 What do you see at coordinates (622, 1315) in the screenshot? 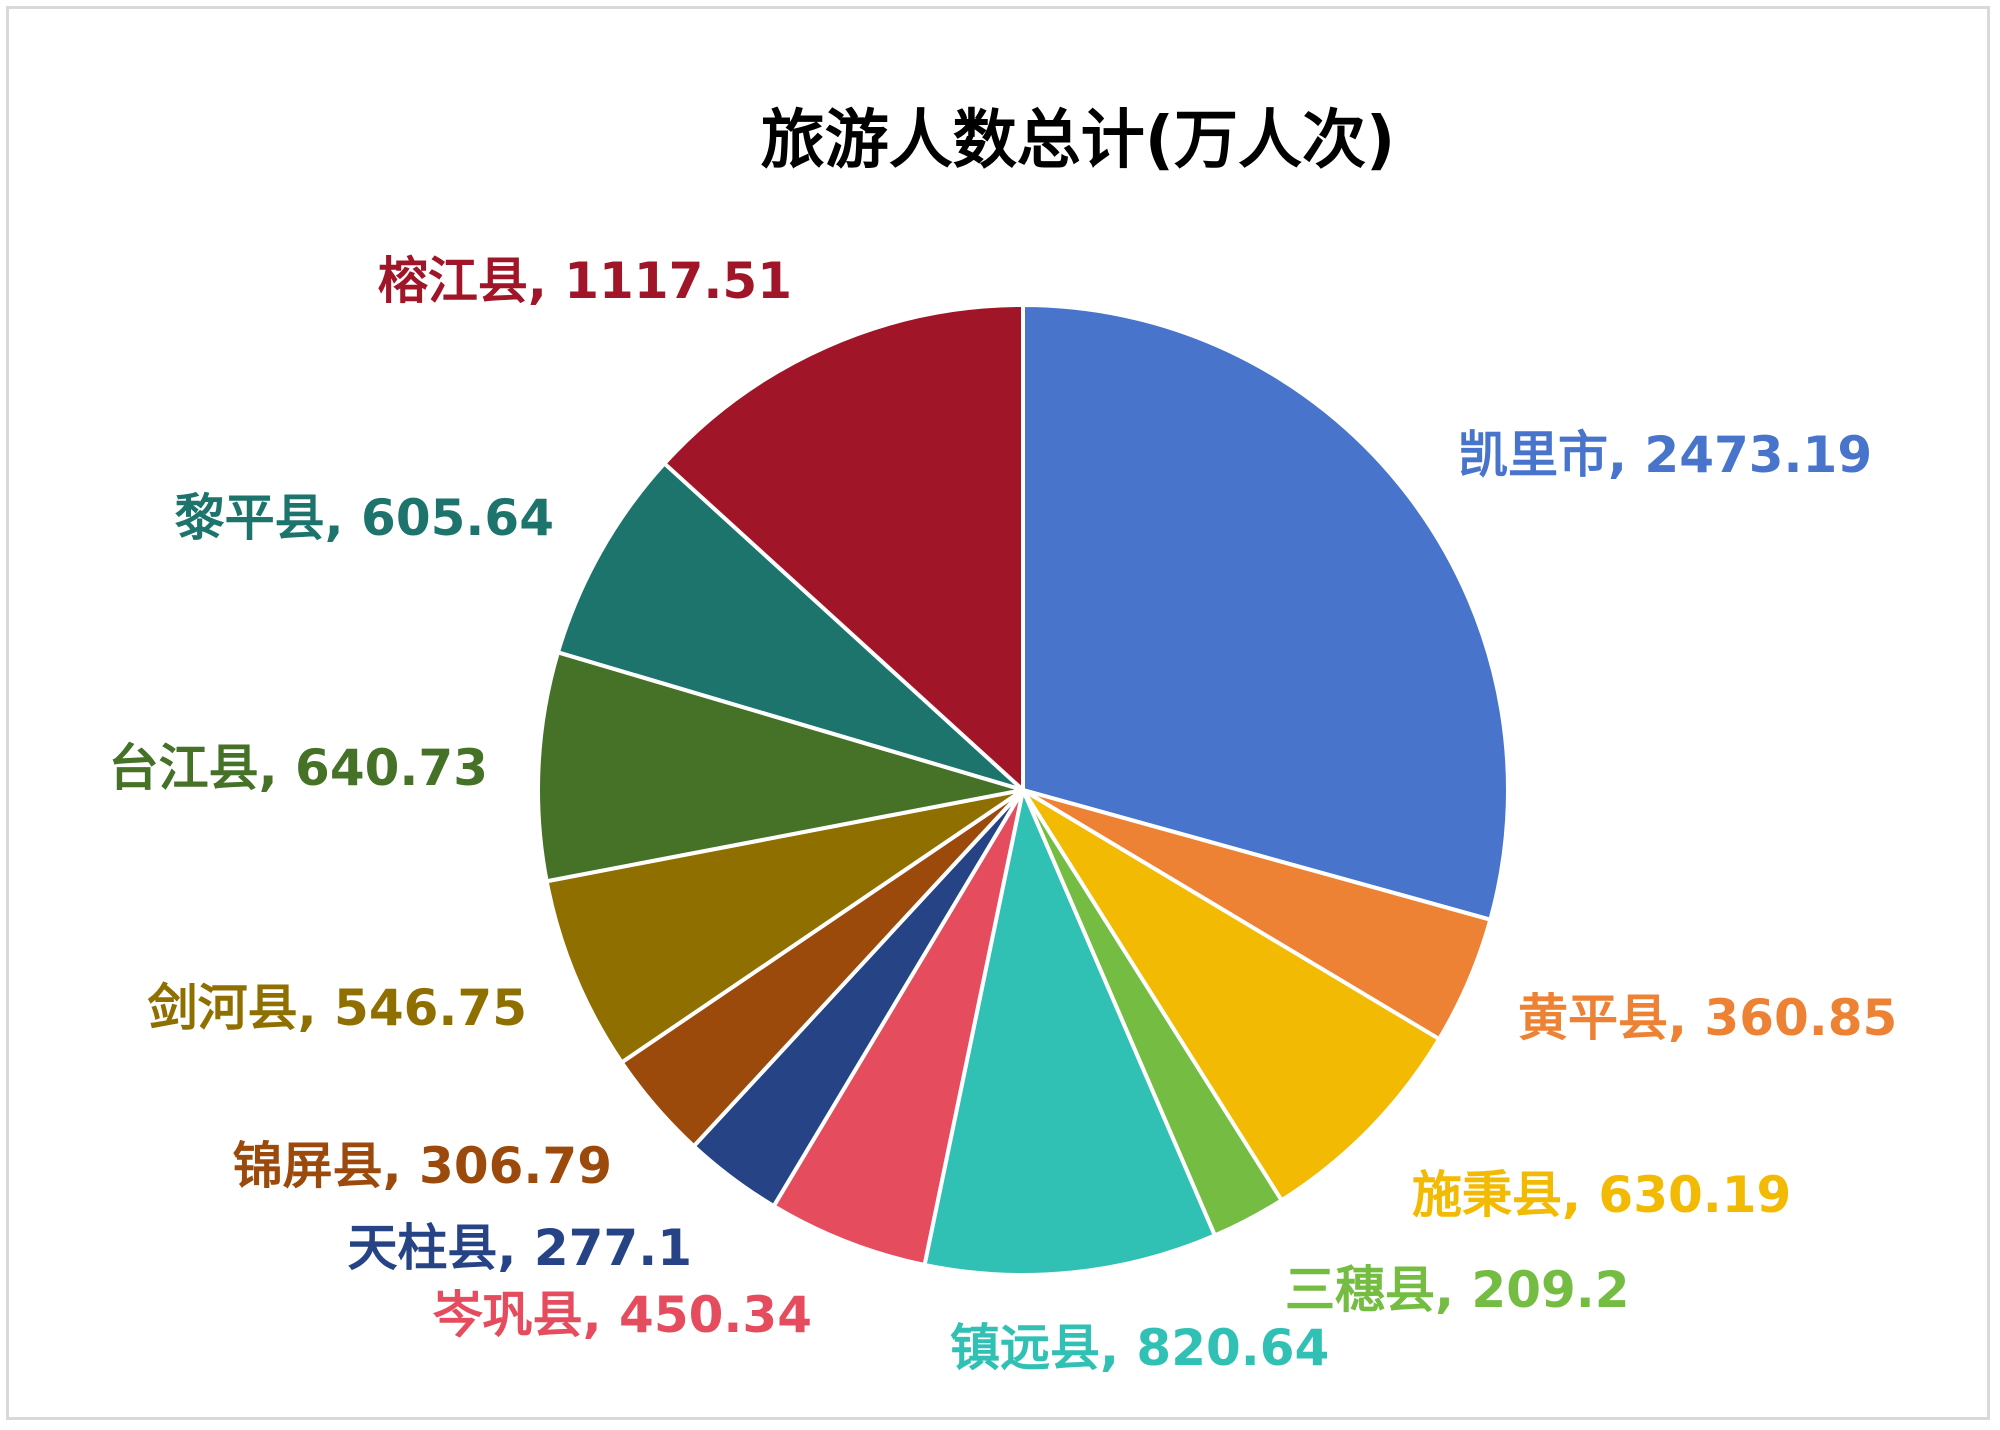
I see `slice-label-6: 岑巩县, 450.34` at bounding box center [622, 1315].